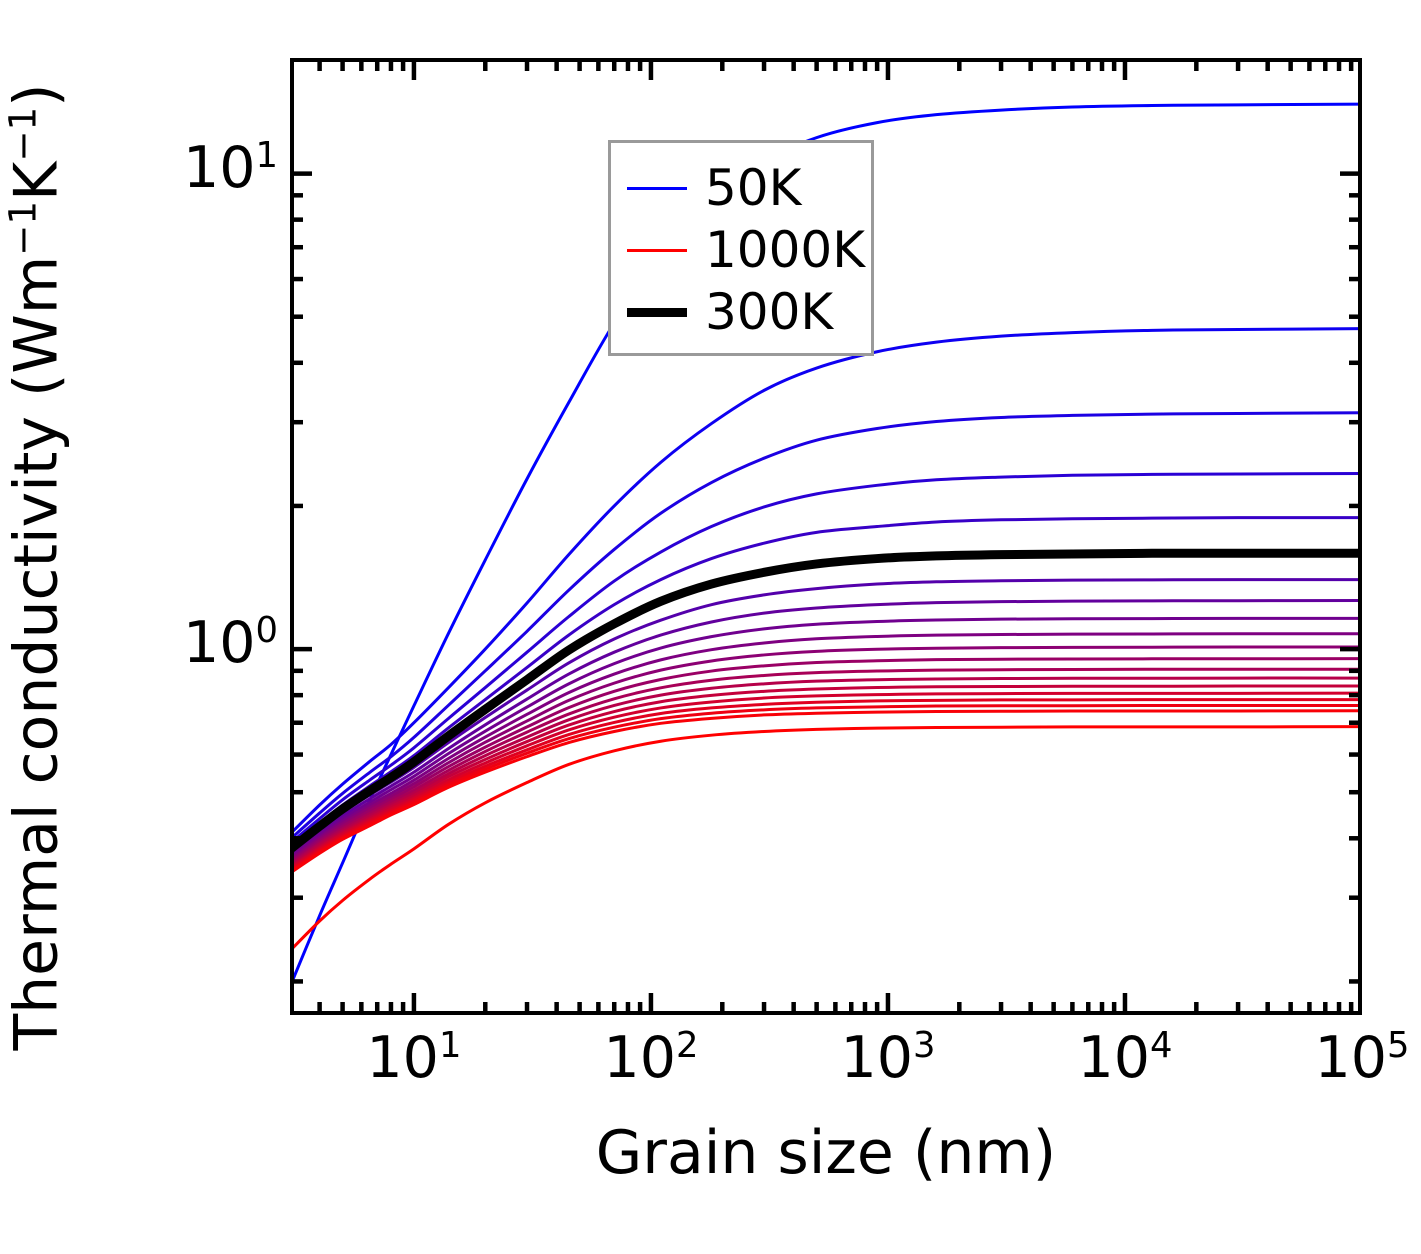 The height and width of the screenshot is (1254, 1421). I want to click on legend-entry-300k: 300K, so click(741, 312).